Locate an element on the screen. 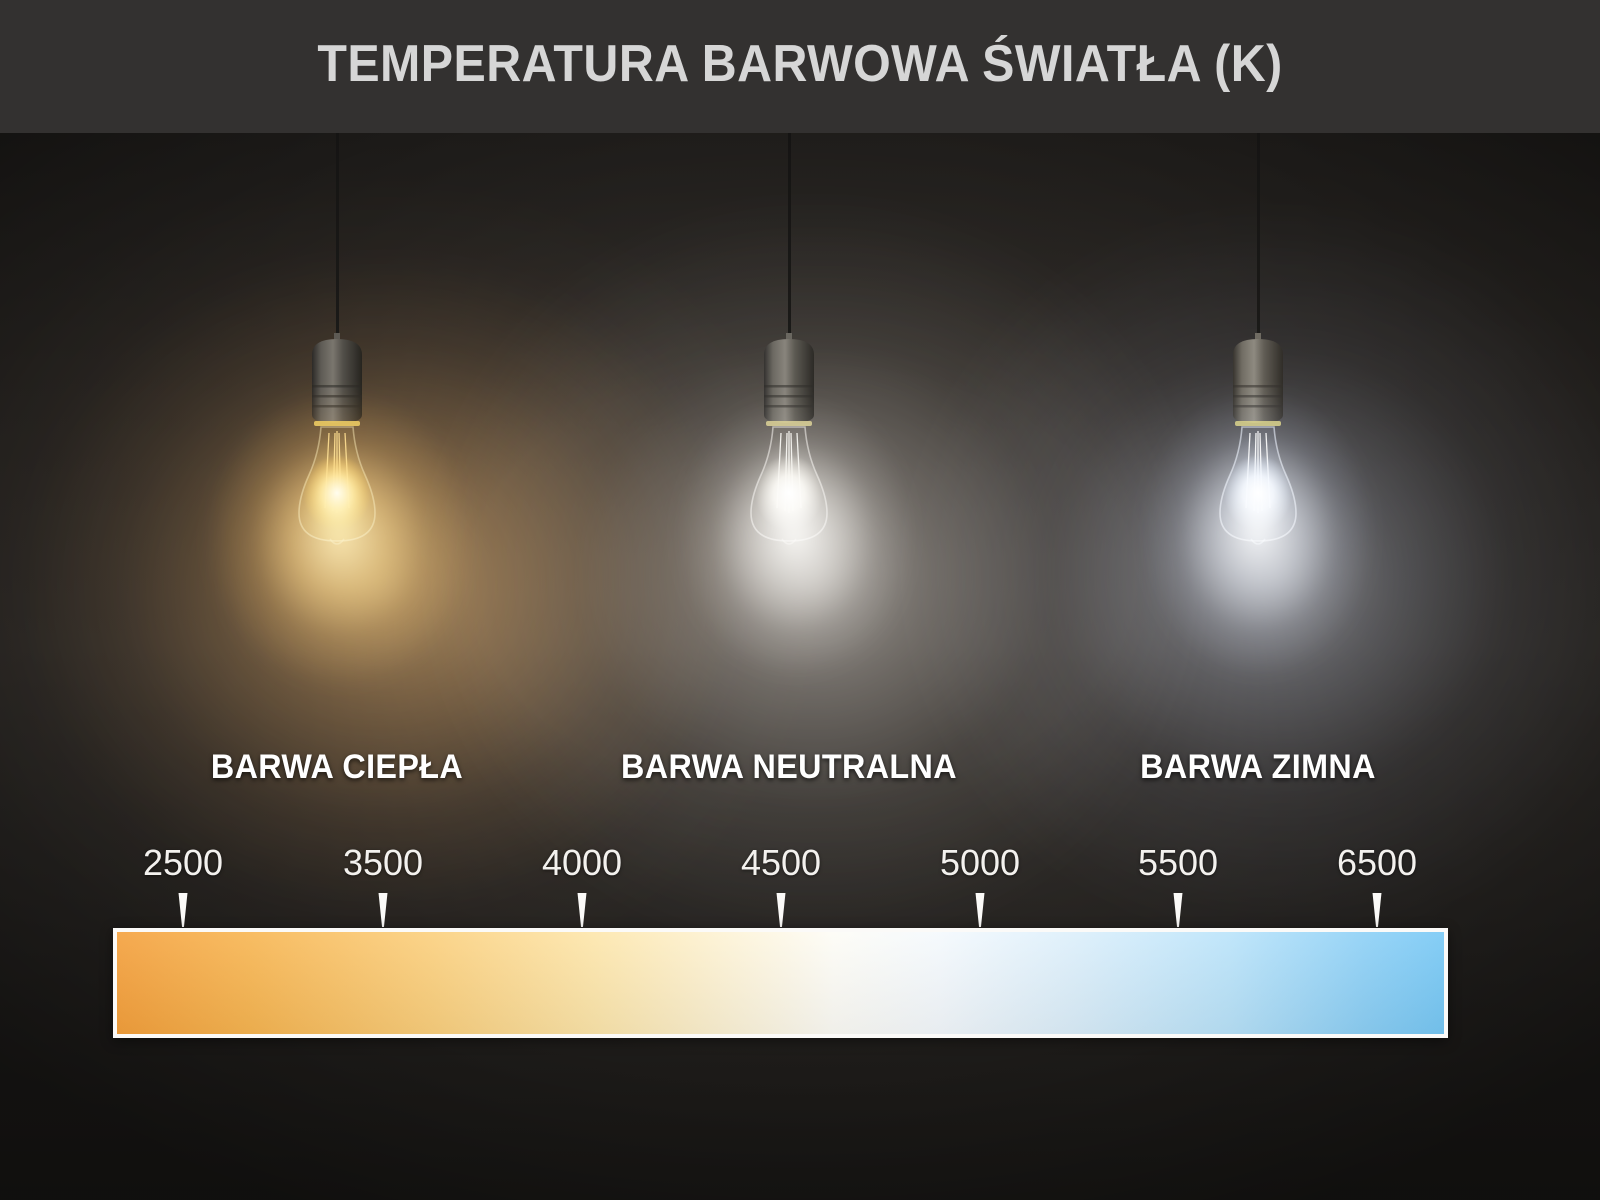 The width and height of the screenshot is (1600, 1200). tick-label-2500: 2500 is located at coordinates (183, 862).